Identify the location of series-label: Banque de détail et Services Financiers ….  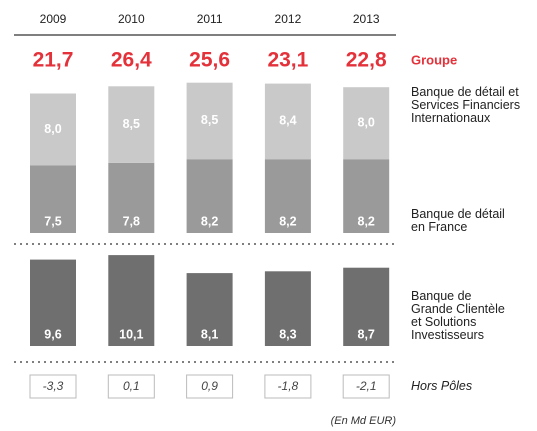
(466, 105).